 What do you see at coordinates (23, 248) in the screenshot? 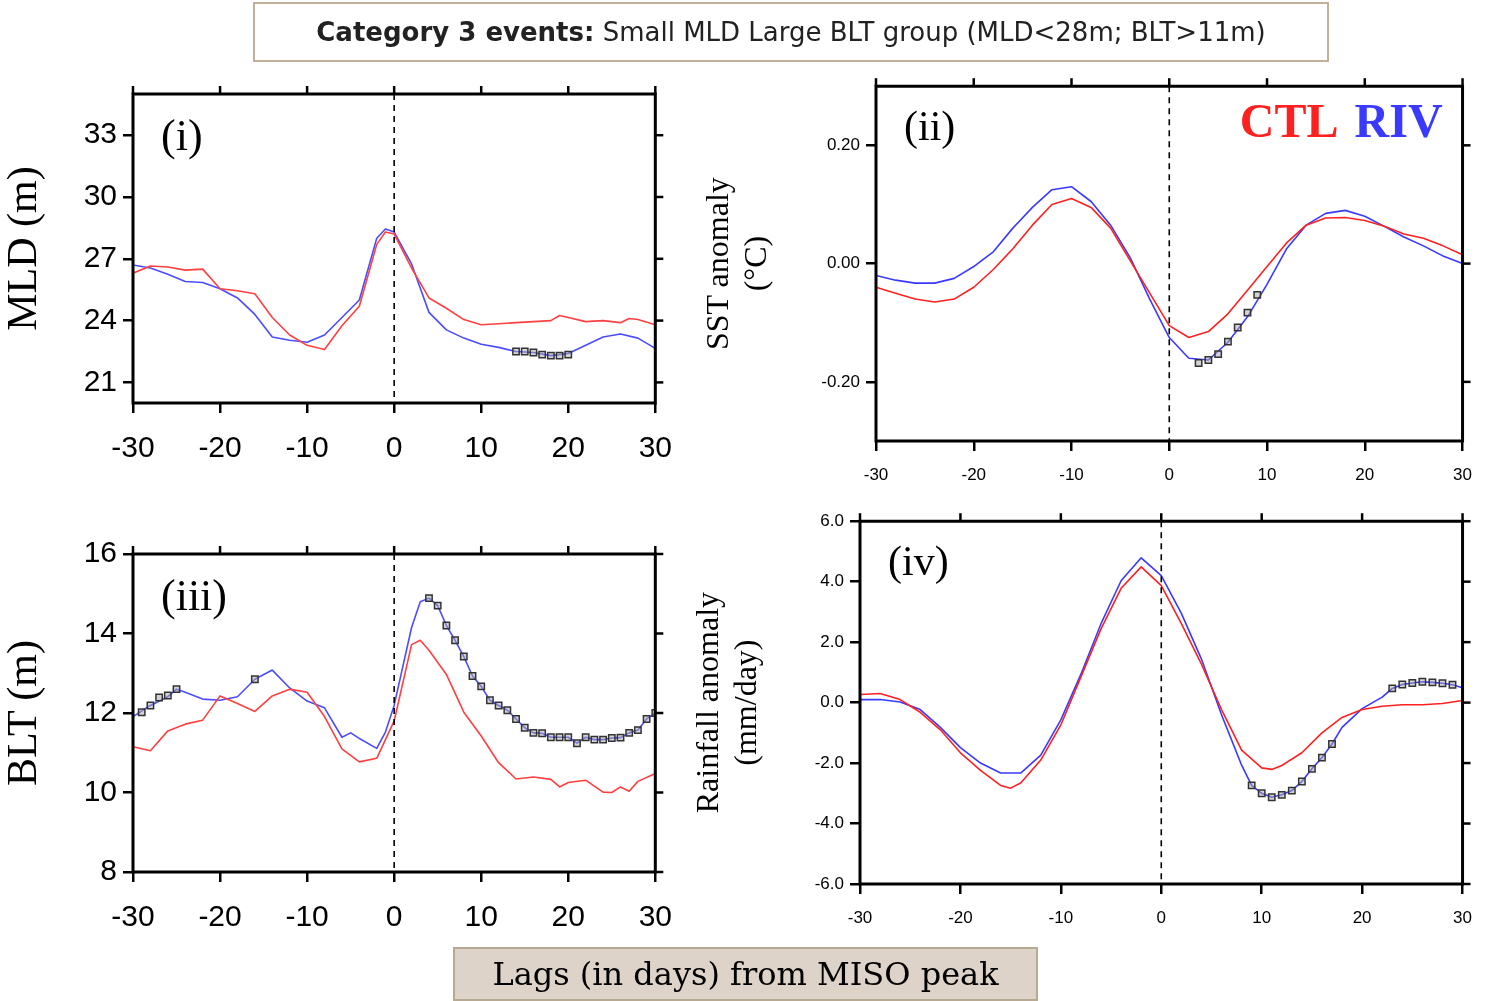
I see `y-axis-title: MLD (m)` at bounding box center [23, 248].